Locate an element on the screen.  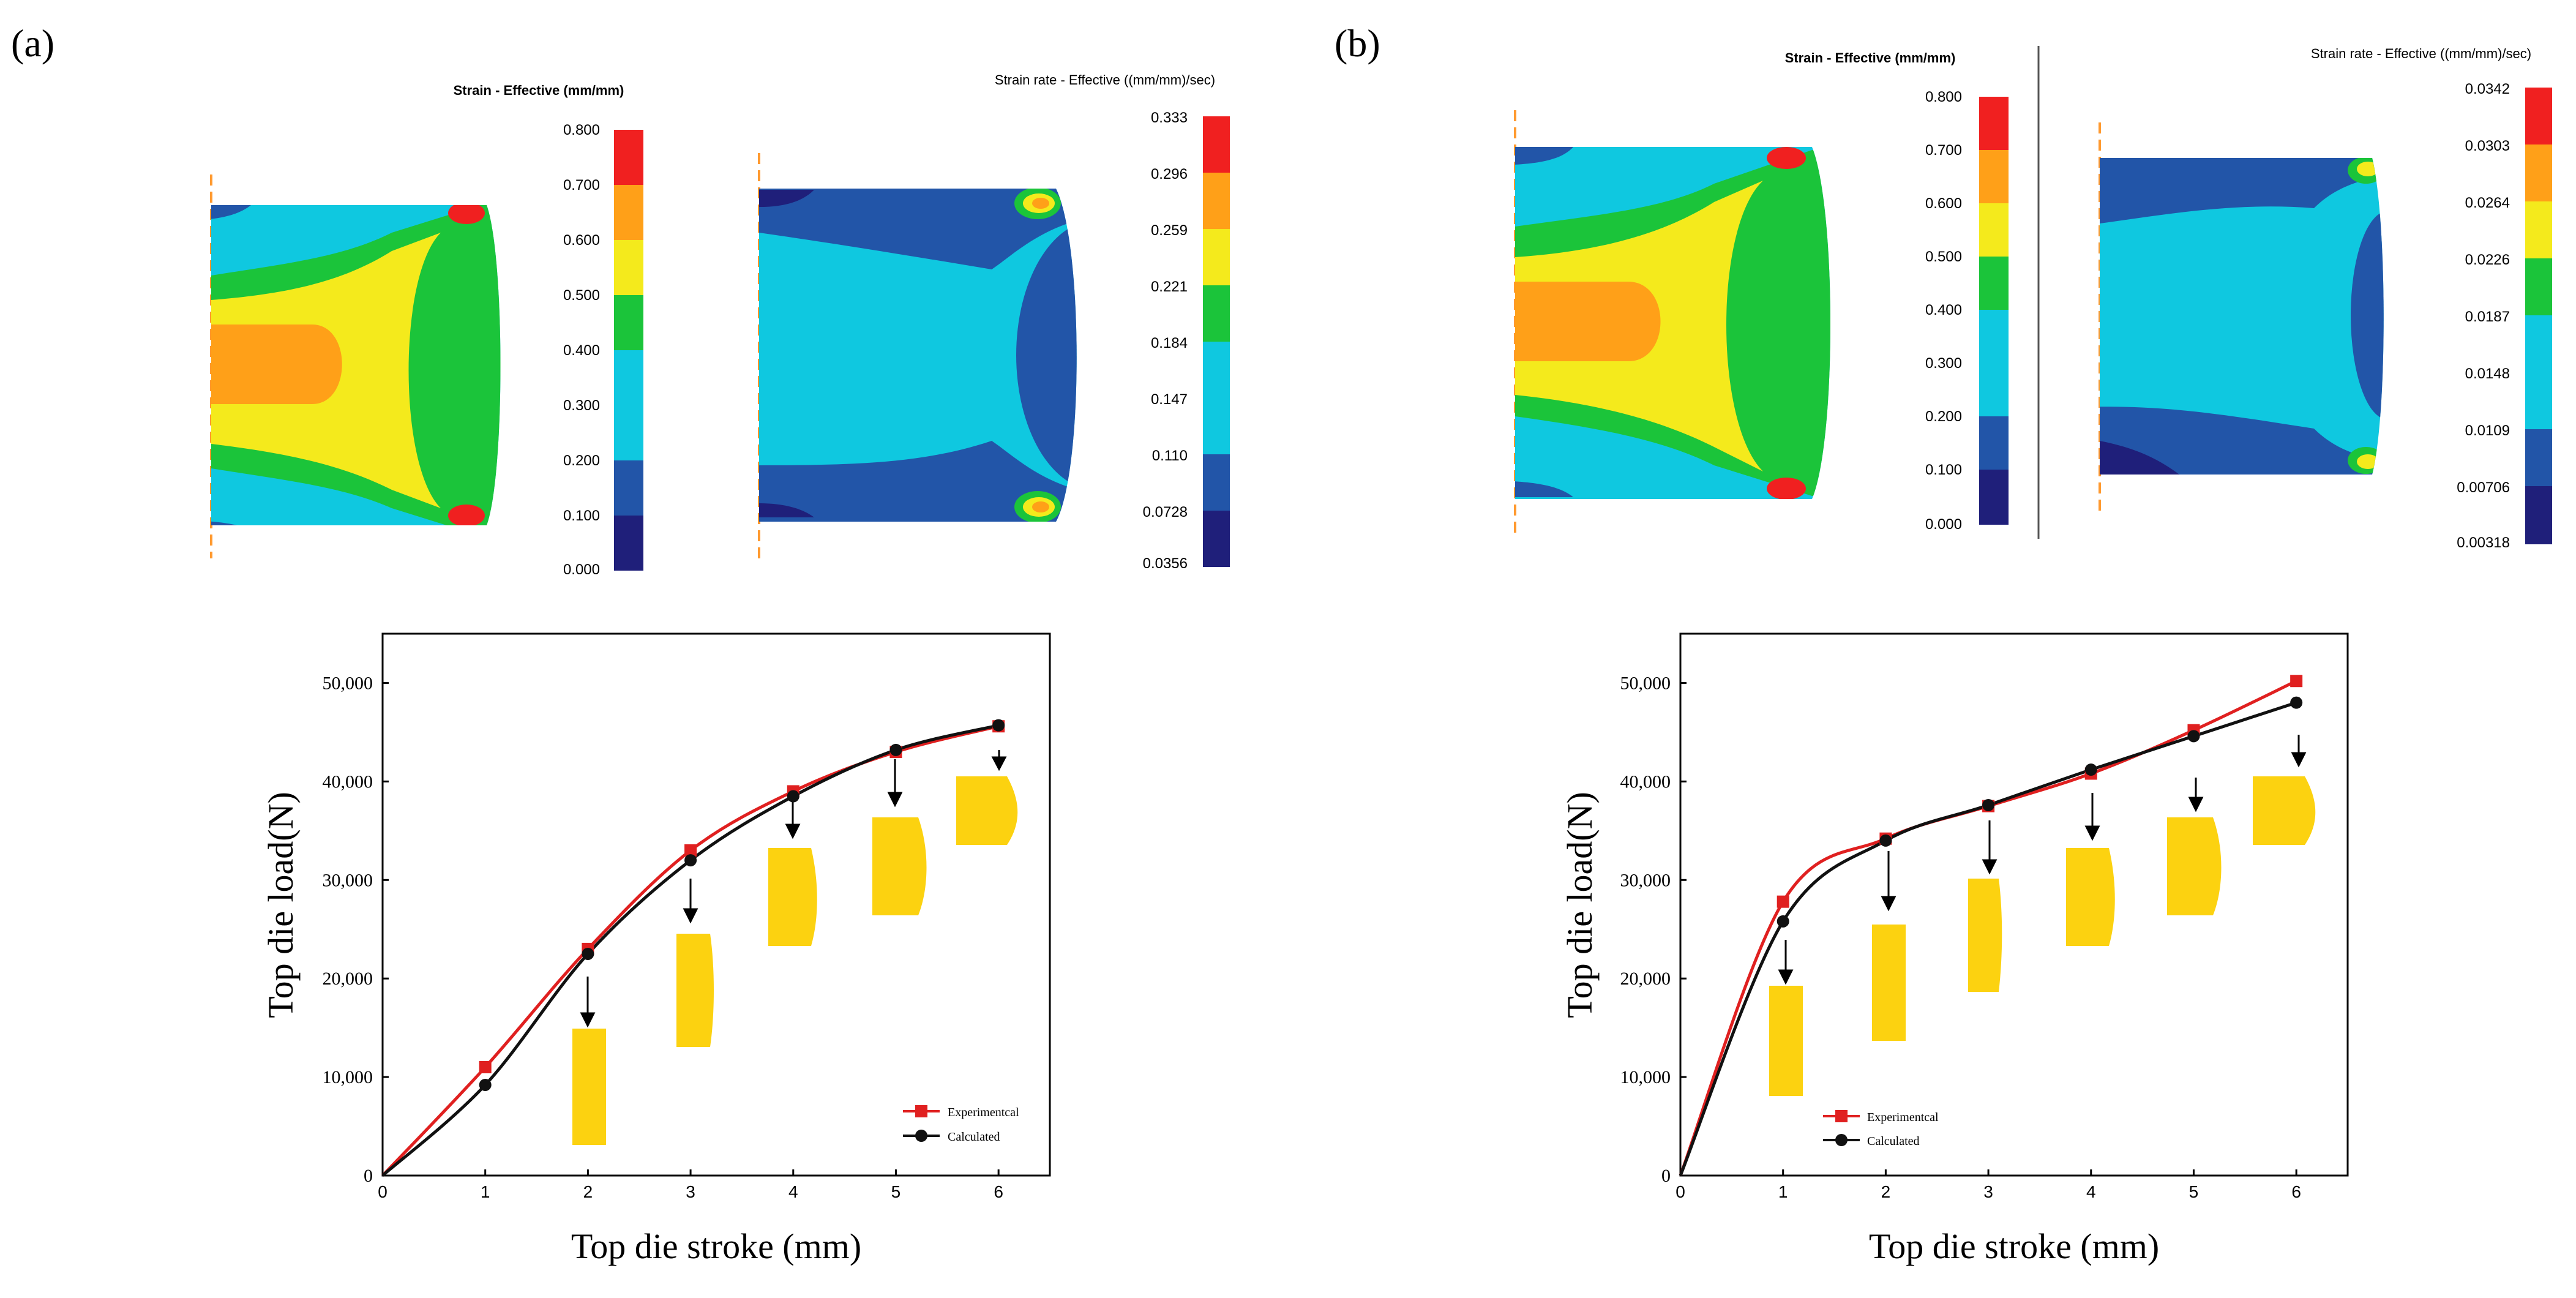
load-stroke-chart: 0 1 2 3 4 5 6 0 10,000 20,000 30,000 40,000 50,000 is located at coordinates (656, 949).